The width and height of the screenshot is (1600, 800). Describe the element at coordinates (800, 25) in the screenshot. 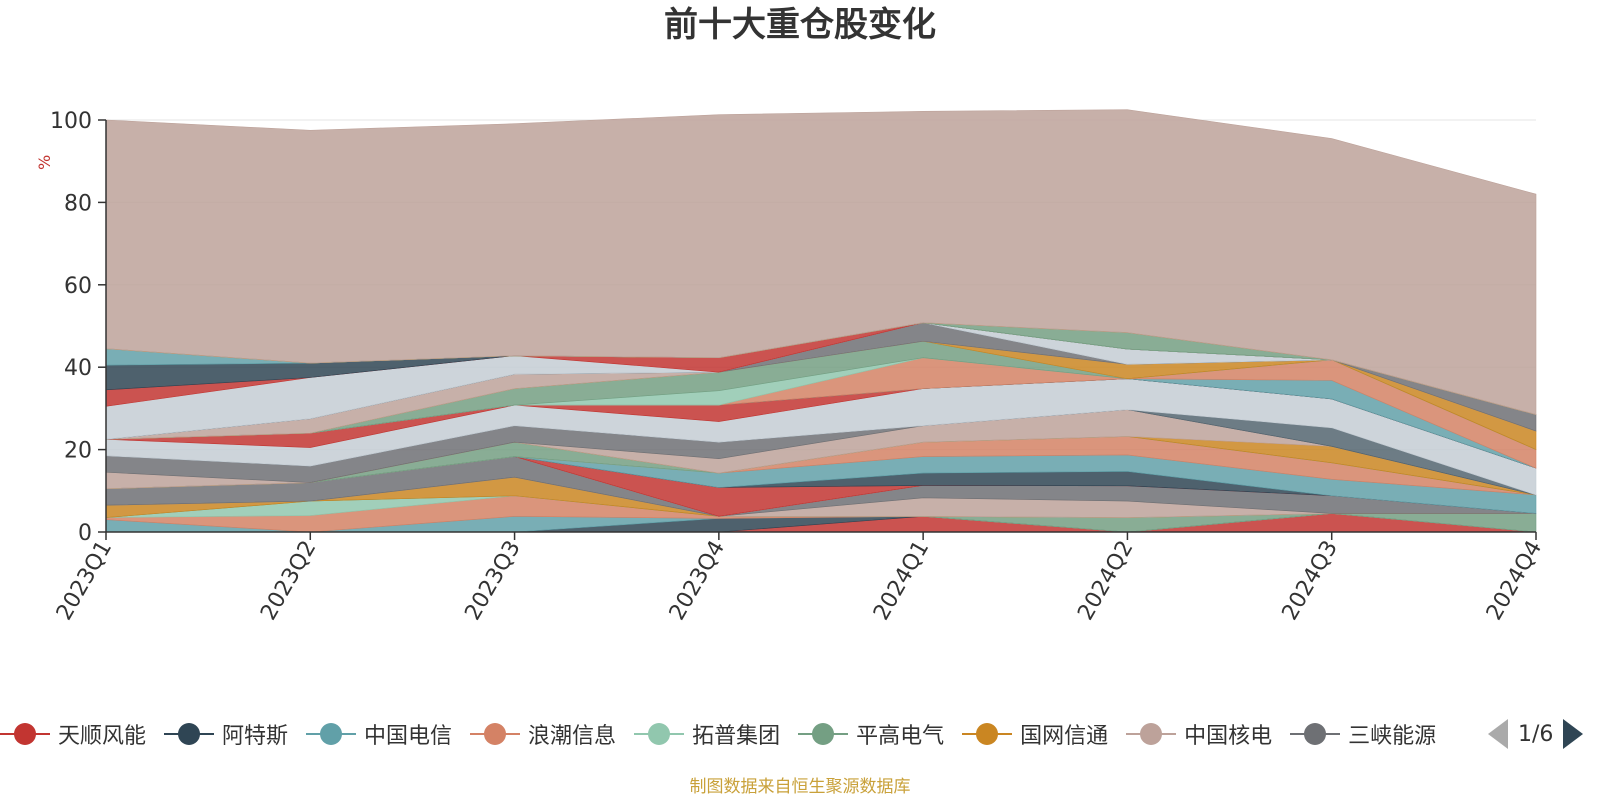

I see `chart-title: 前十大重仓股变化` at that location.